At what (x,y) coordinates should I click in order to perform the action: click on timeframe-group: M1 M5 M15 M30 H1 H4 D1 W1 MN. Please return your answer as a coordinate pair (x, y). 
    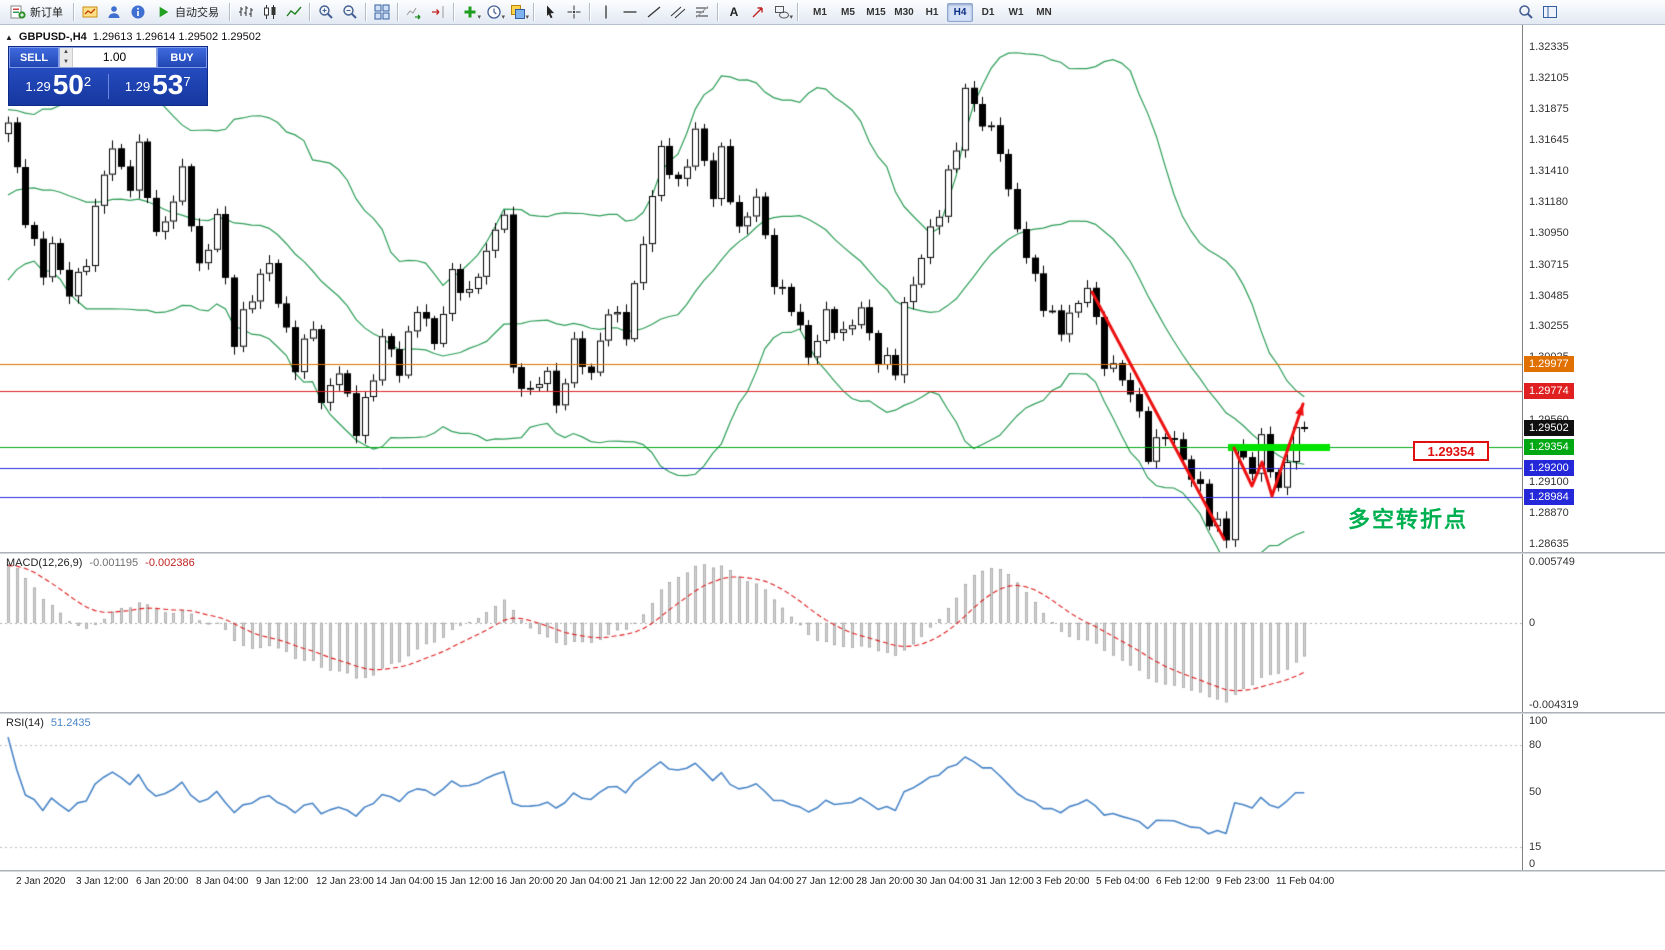
    Looking at the image, I should click on (932, 12).